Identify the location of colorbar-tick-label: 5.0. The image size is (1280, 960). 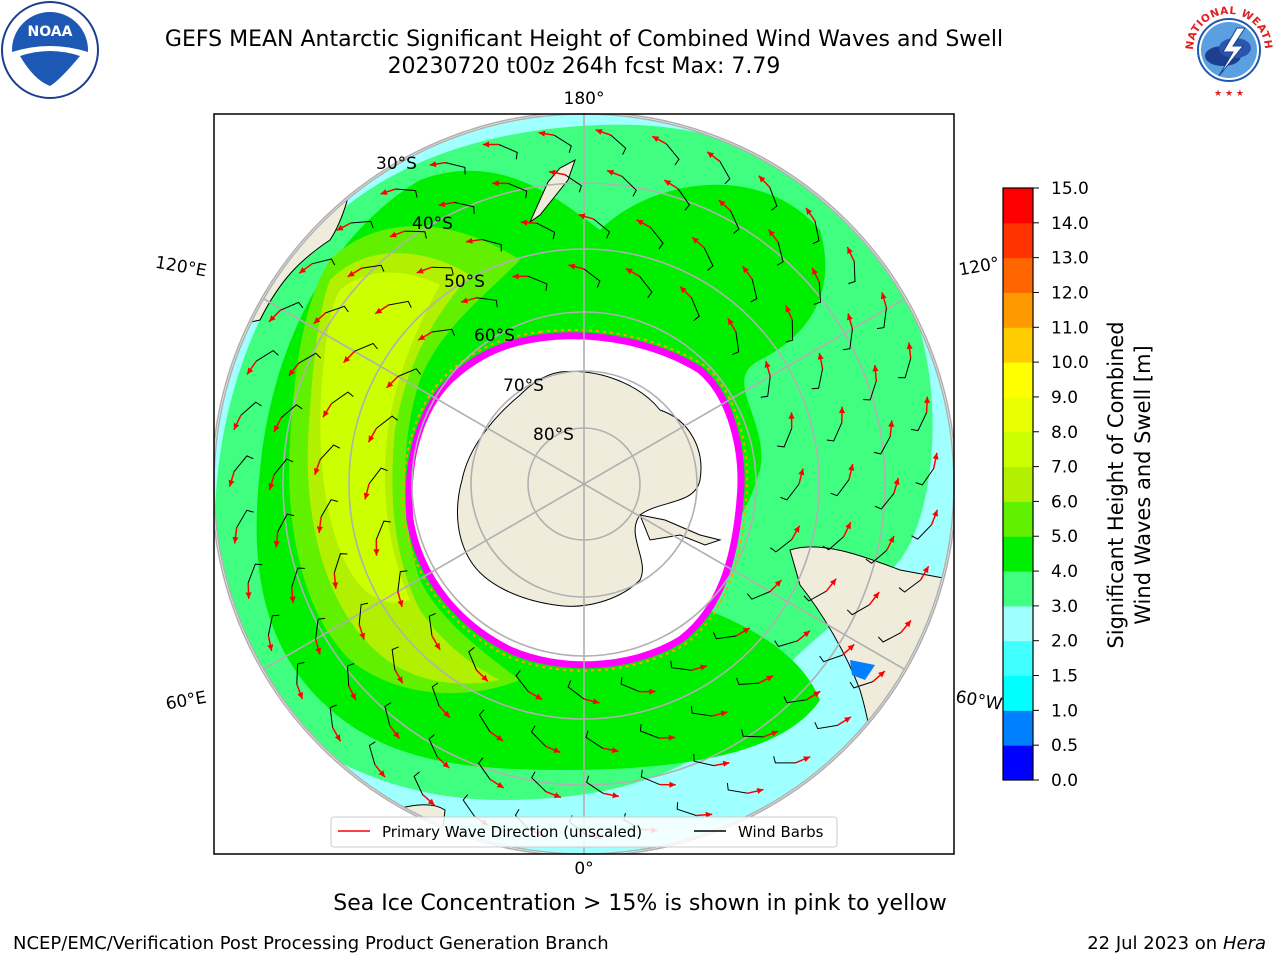
(1064, 537).